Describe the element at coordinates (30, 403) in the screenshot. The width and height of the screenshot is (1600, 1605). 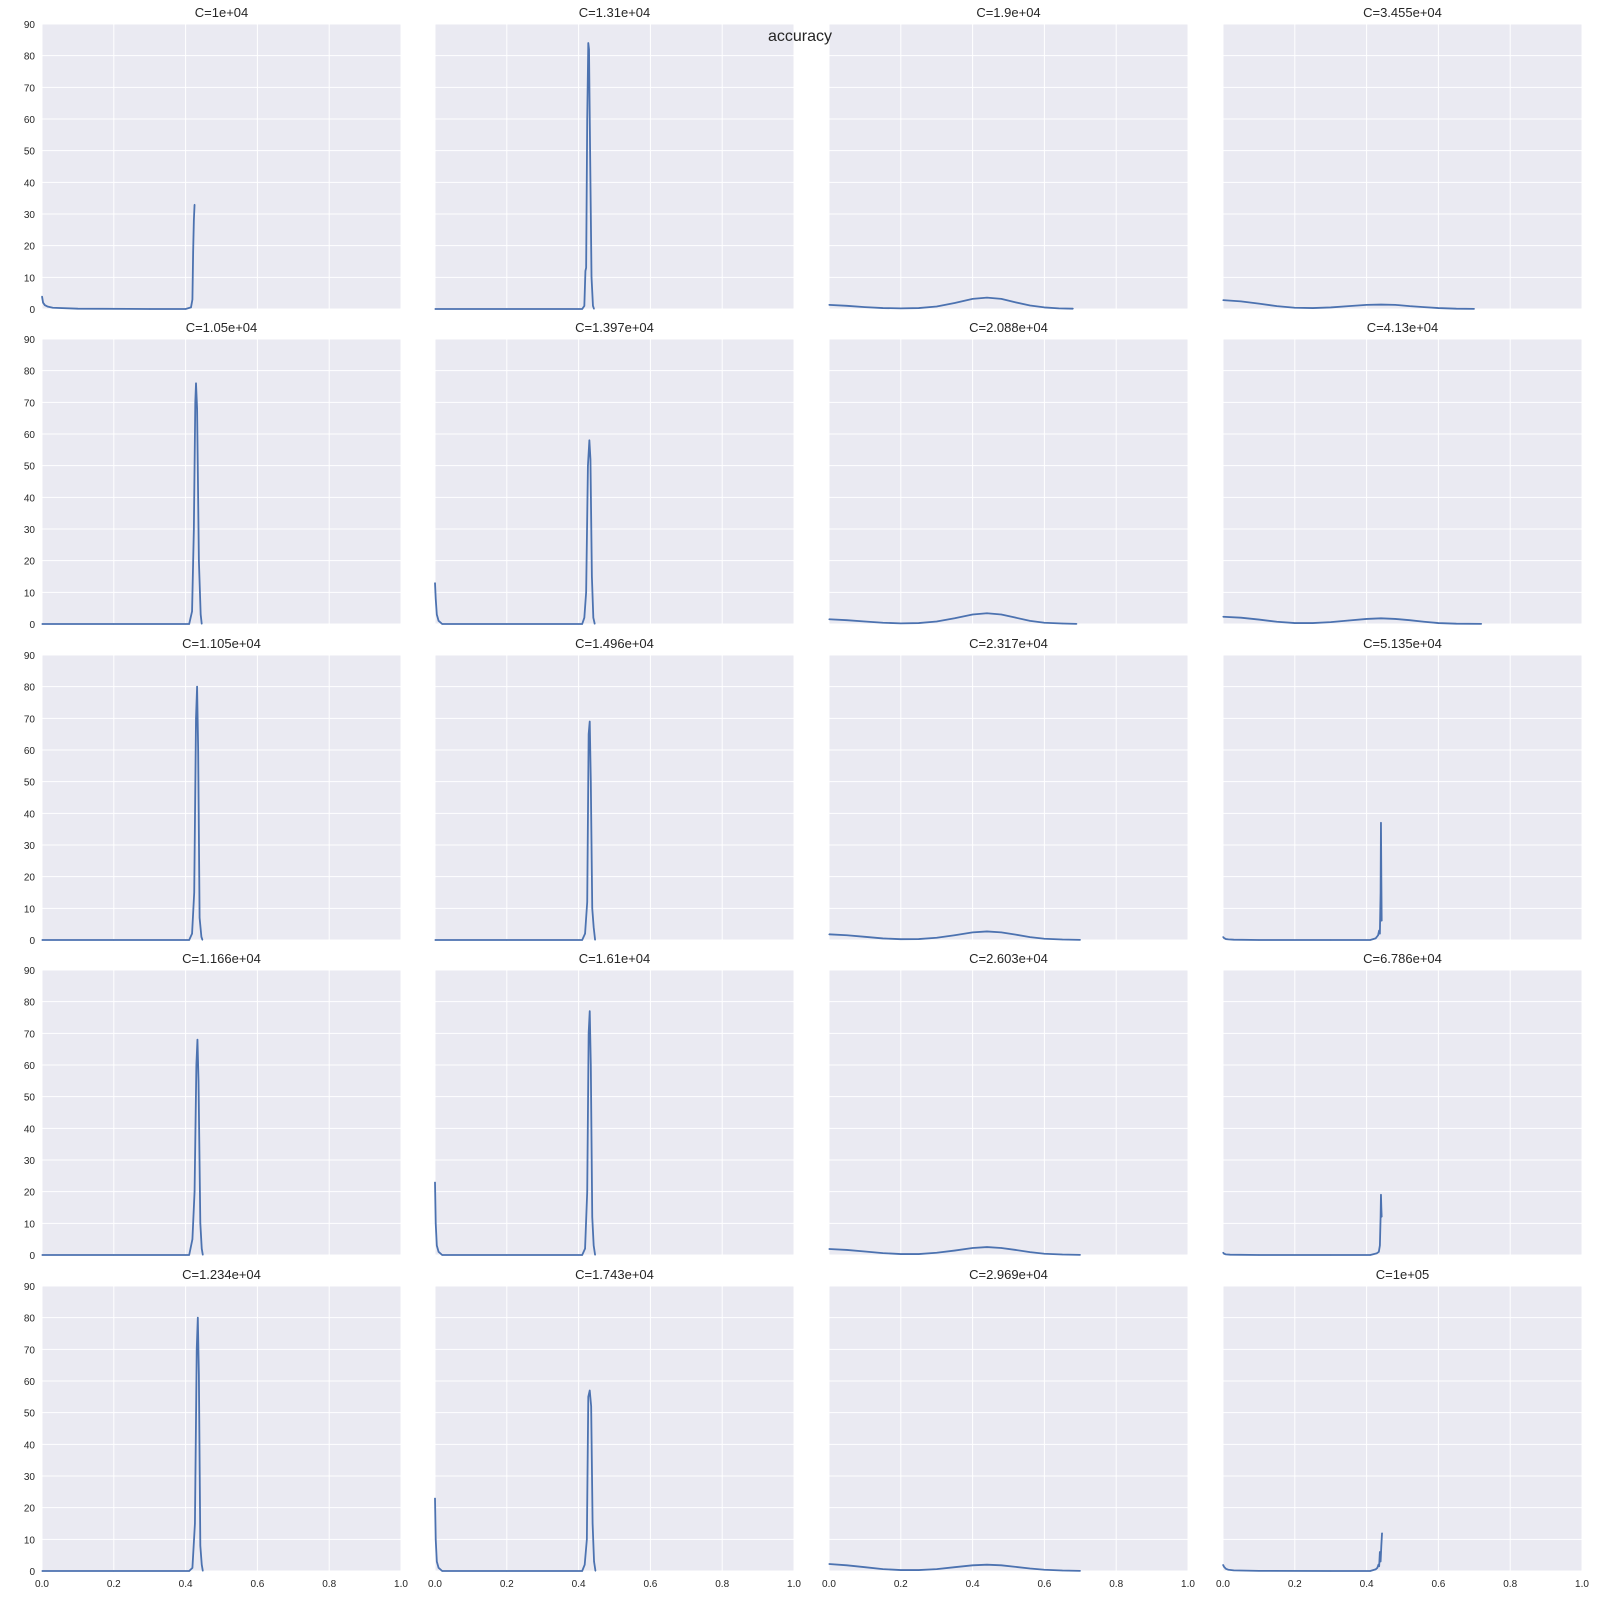
I see `y-tick-label: 70` at that location.